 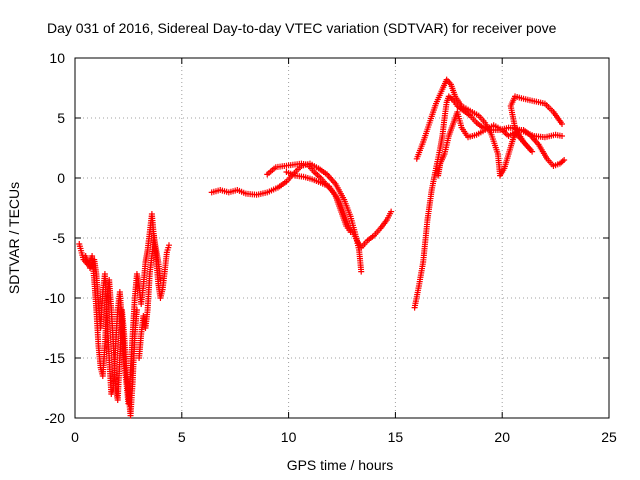 What do you see at coordinates (57, 58) in the screenshot?
I see `y-tick-label: 10` at bounding box center [57, 58].